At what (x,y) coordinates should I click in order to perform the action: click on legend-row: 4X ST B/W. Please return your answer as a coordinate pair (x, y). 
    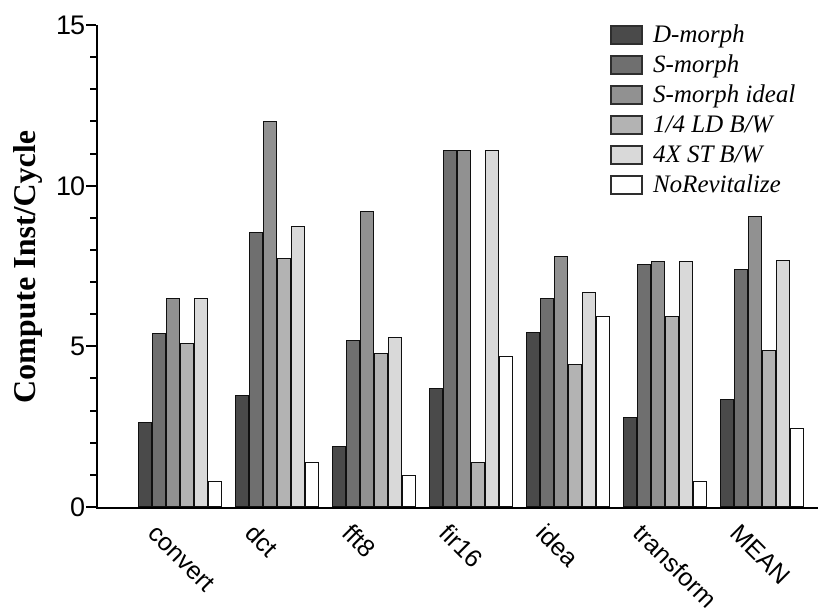
    Looking at the image, I should click on (702, 155).